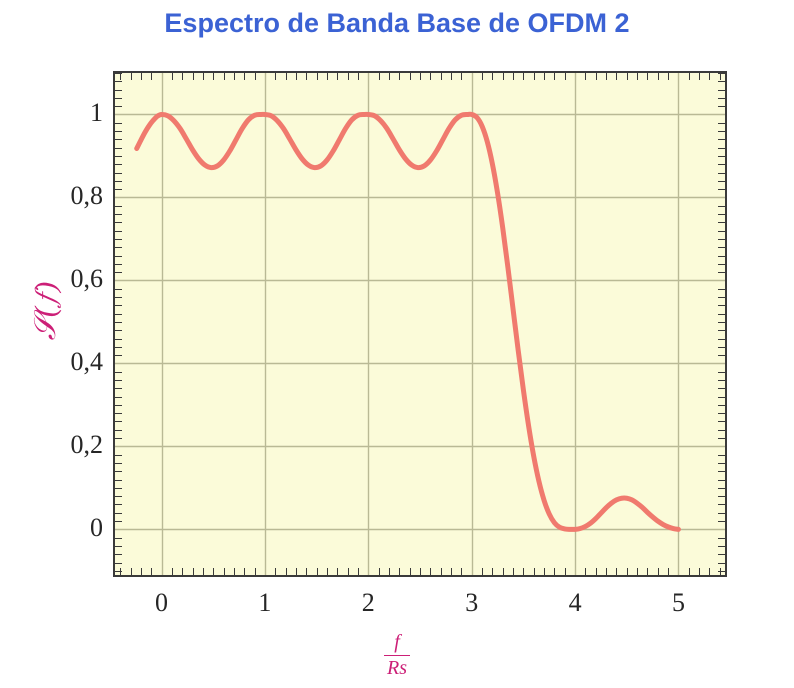  I want to click on y-tick-label: 0,2, so click(87, 445).